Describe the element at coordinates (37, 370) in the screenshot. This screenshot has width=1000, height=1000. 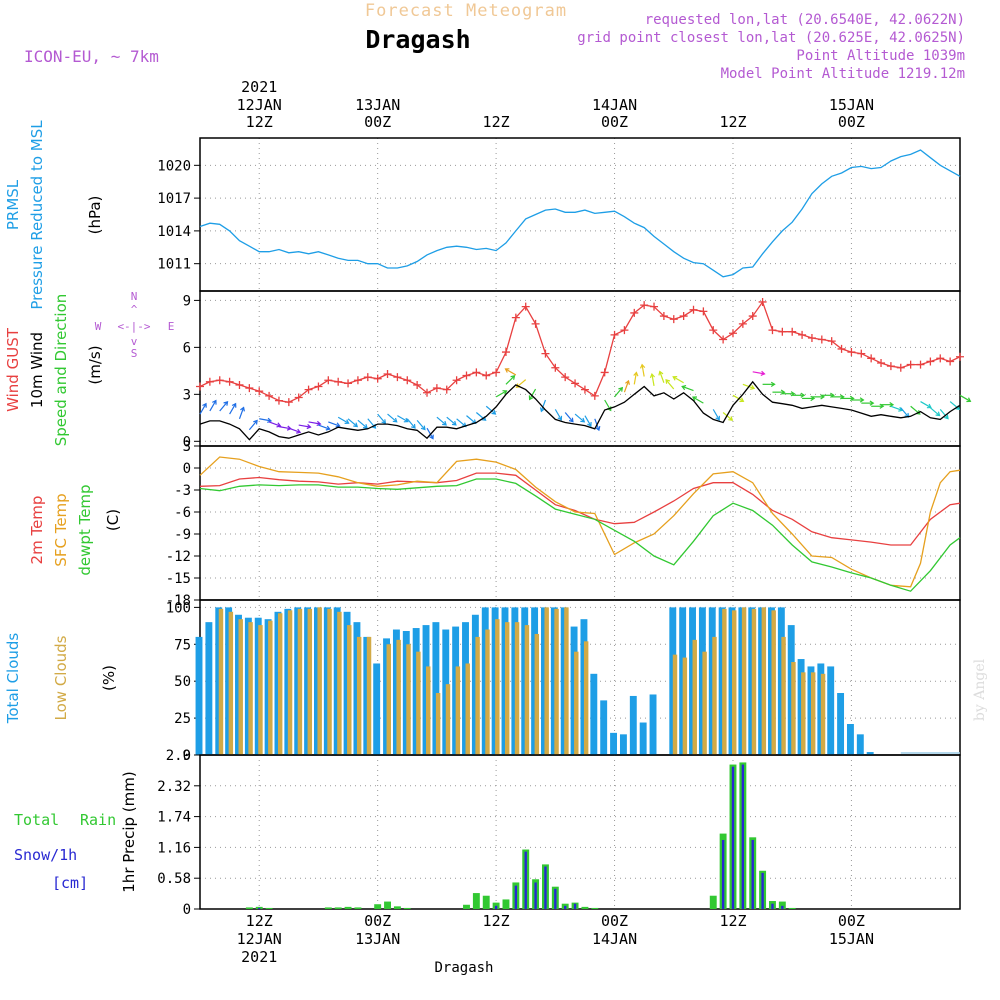
I see `wind-speed-label: 10m Wind` at that location.